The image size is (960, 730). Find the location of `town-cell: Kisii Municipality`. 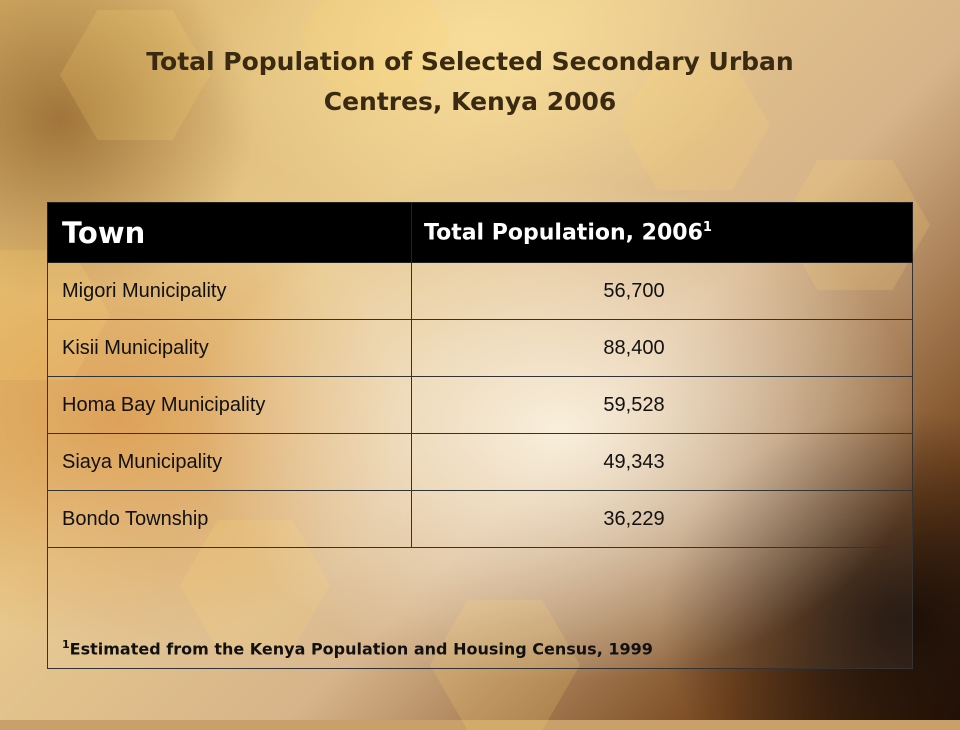

town-cell: Kisii Municipality is located at coordinates (229, 348).